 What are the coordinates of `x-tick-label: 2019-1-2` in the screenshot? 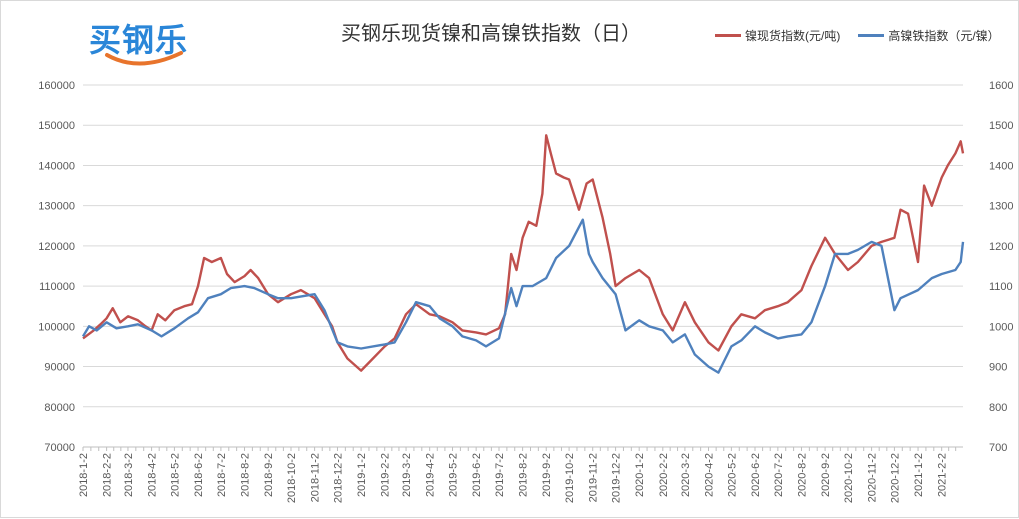 It's located at (362, 475).